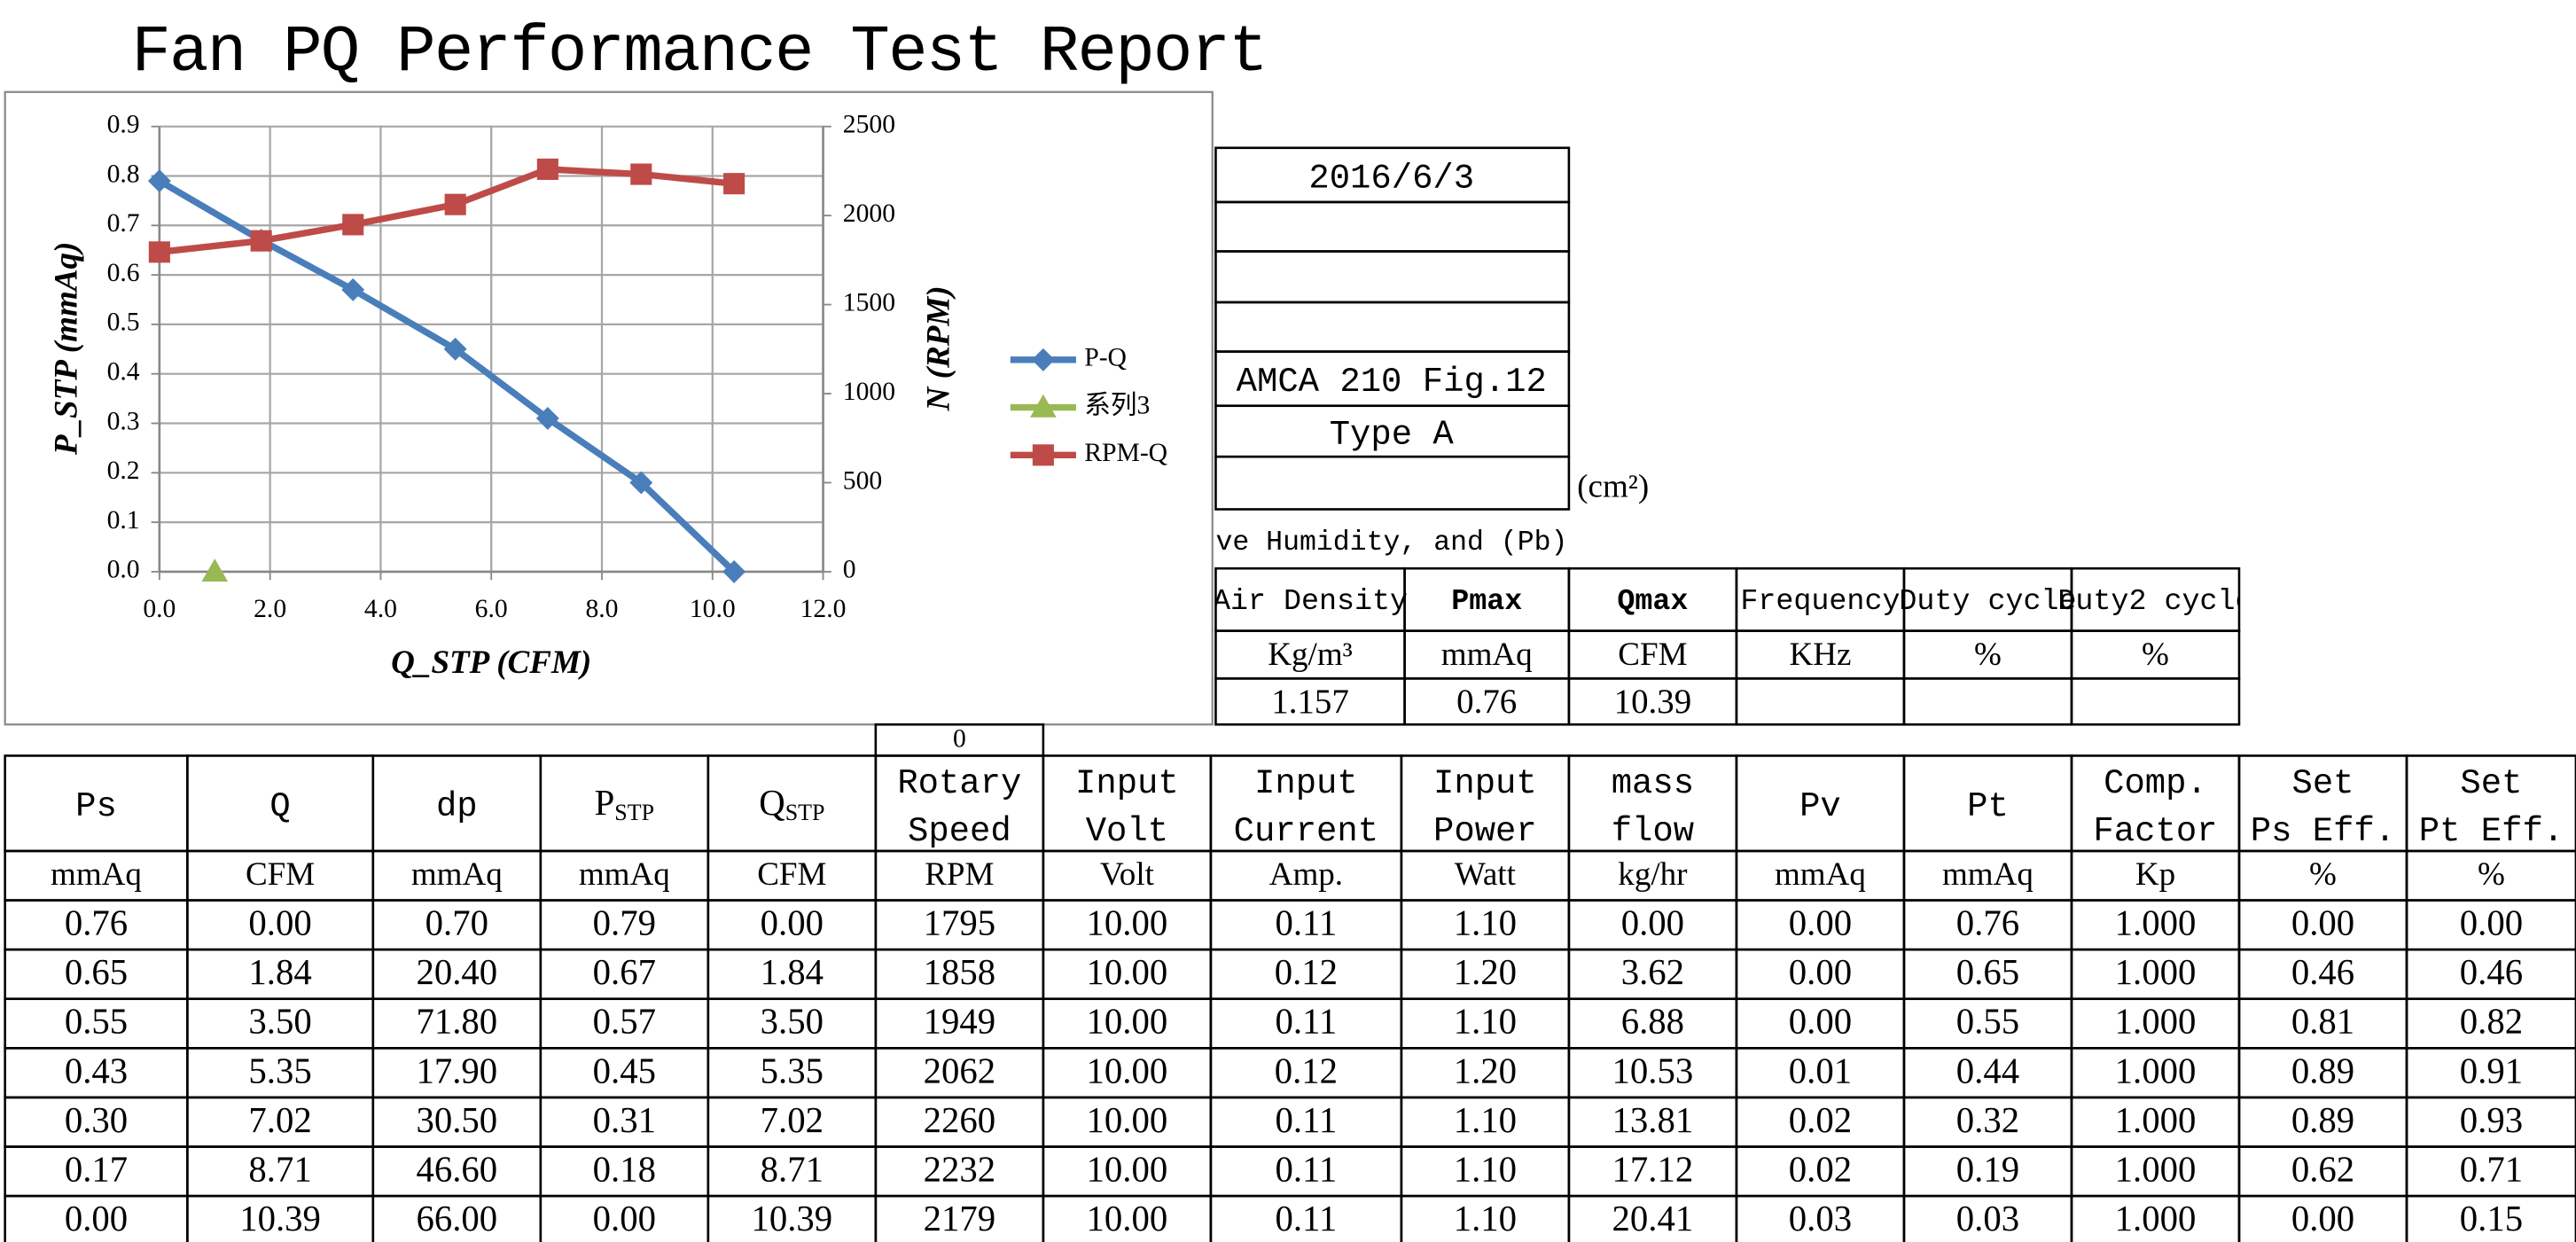  I want to click on table-value: 0.91, so click(2491, 1070).